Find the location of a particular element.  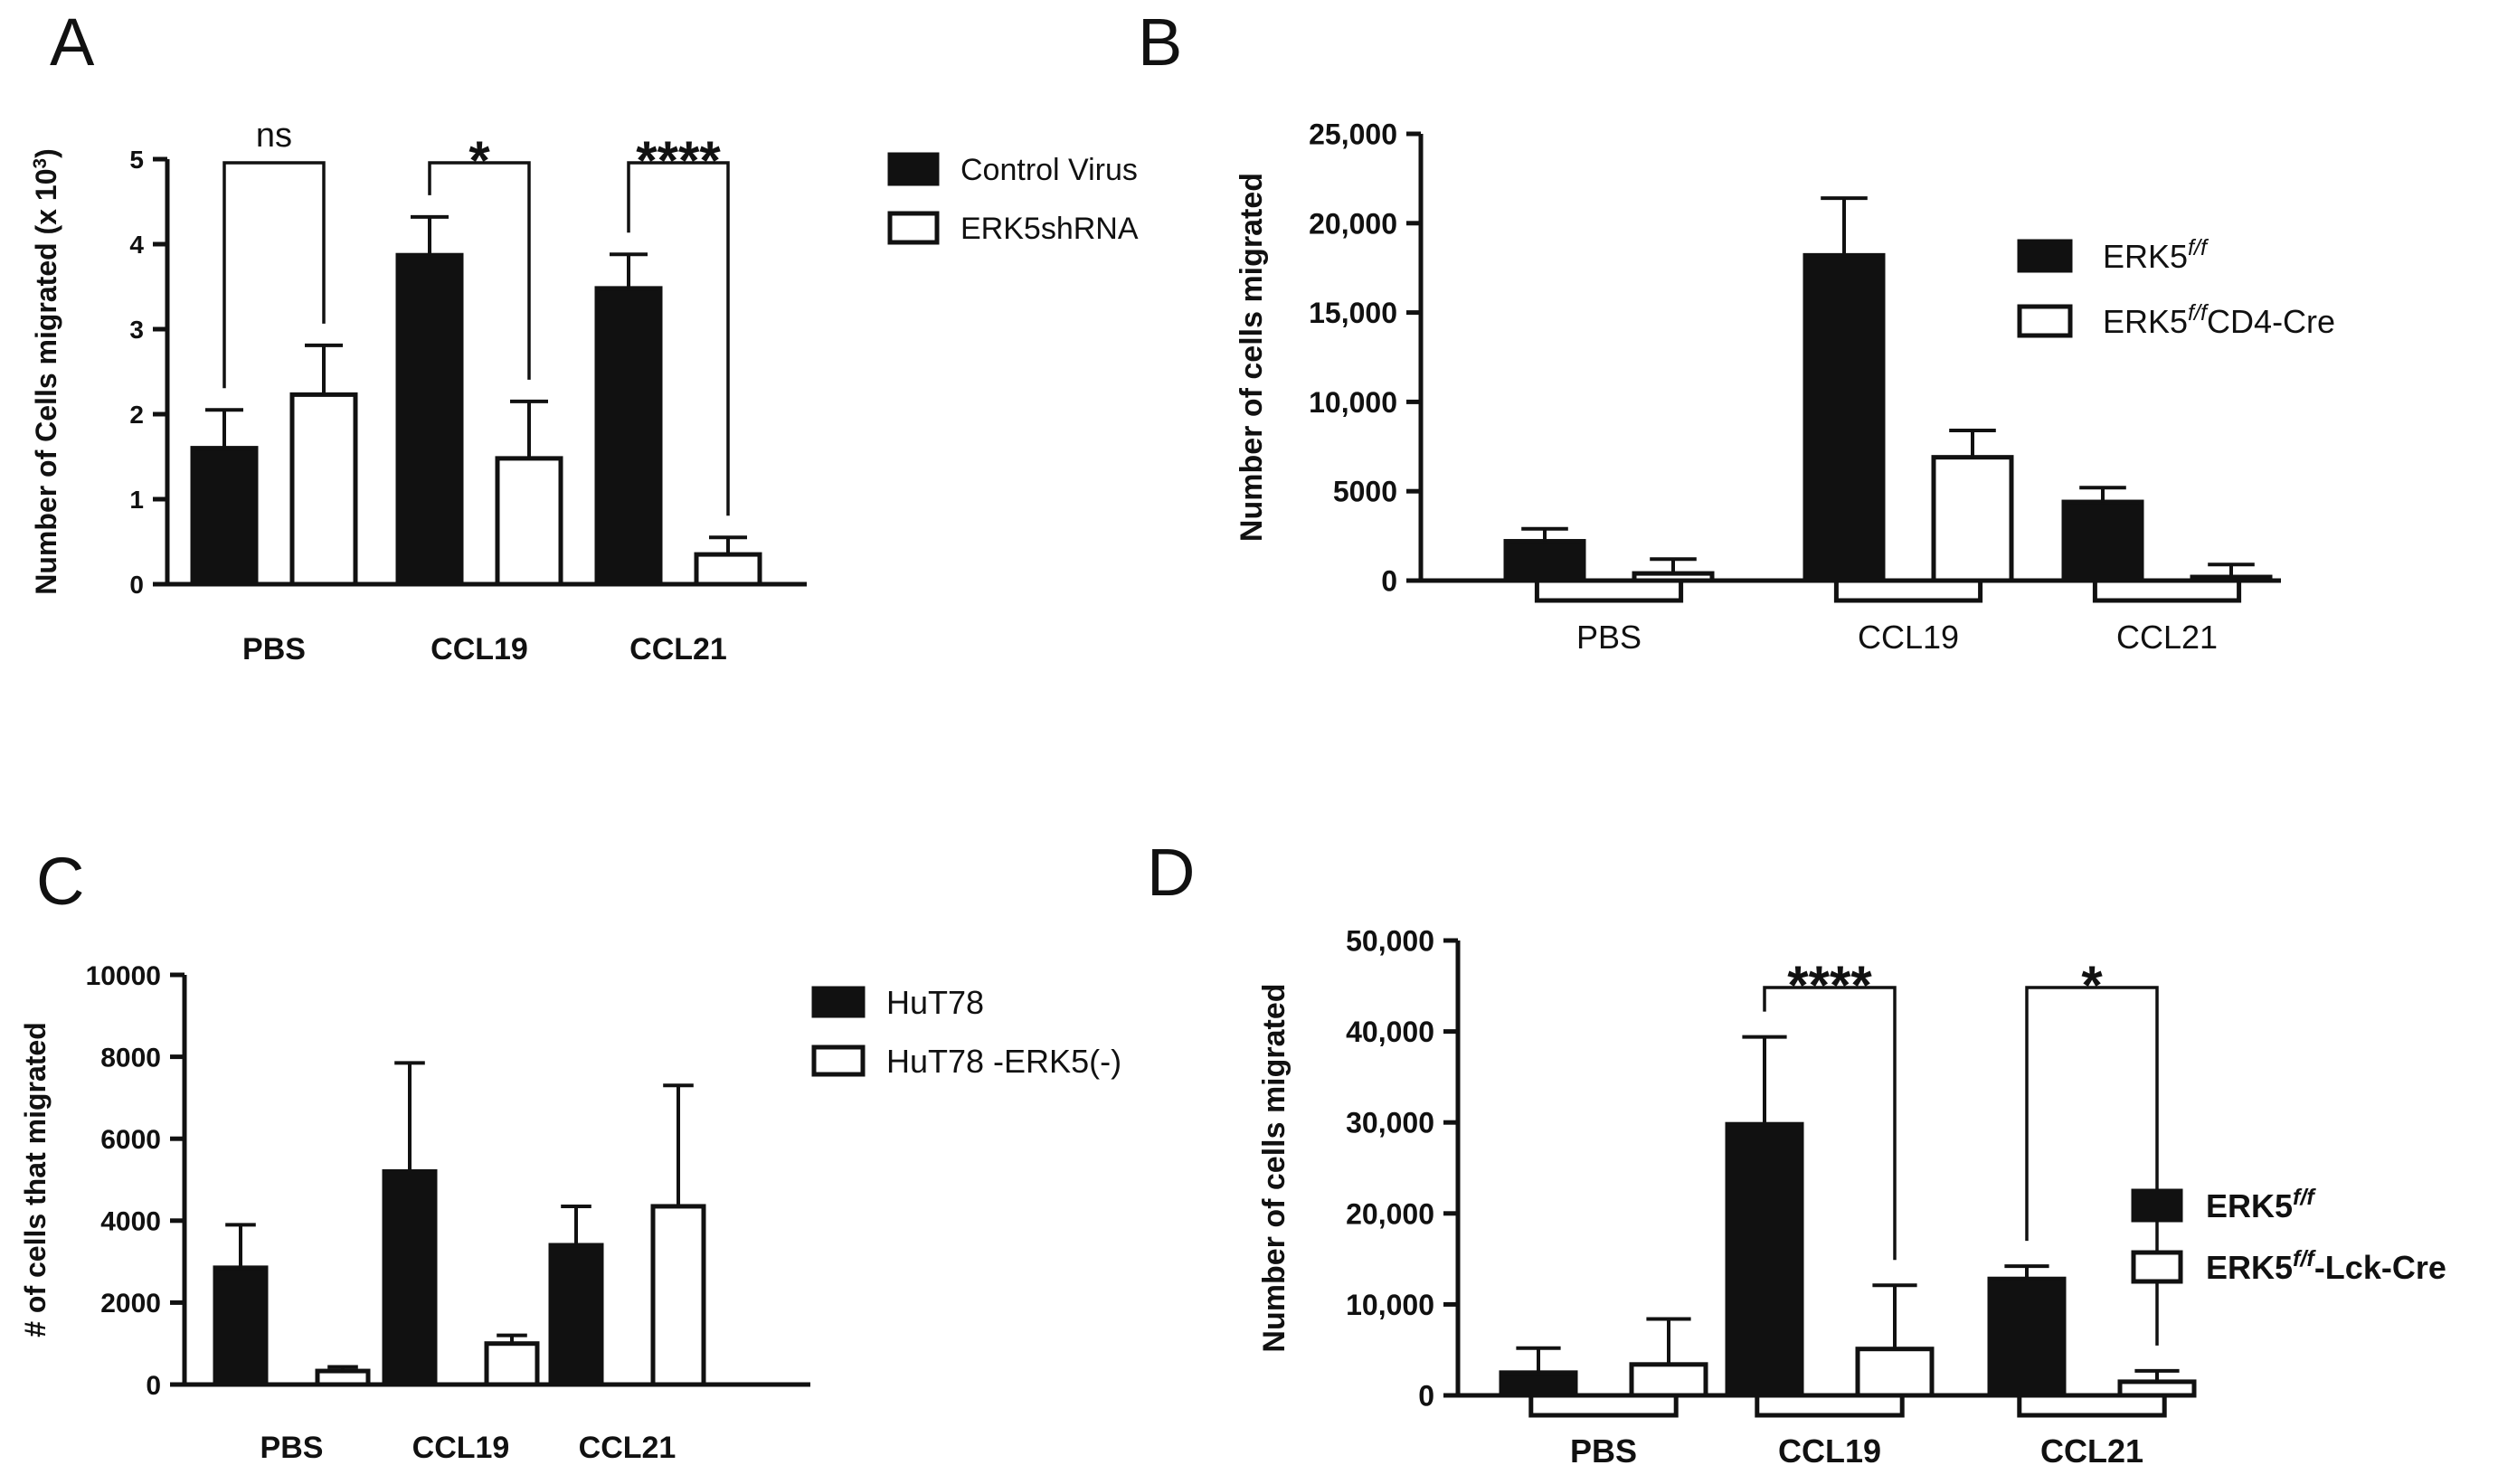

panel-a-y-axis-label: Number of Cells migrated (x 103) is located at coordinates (46, 371).